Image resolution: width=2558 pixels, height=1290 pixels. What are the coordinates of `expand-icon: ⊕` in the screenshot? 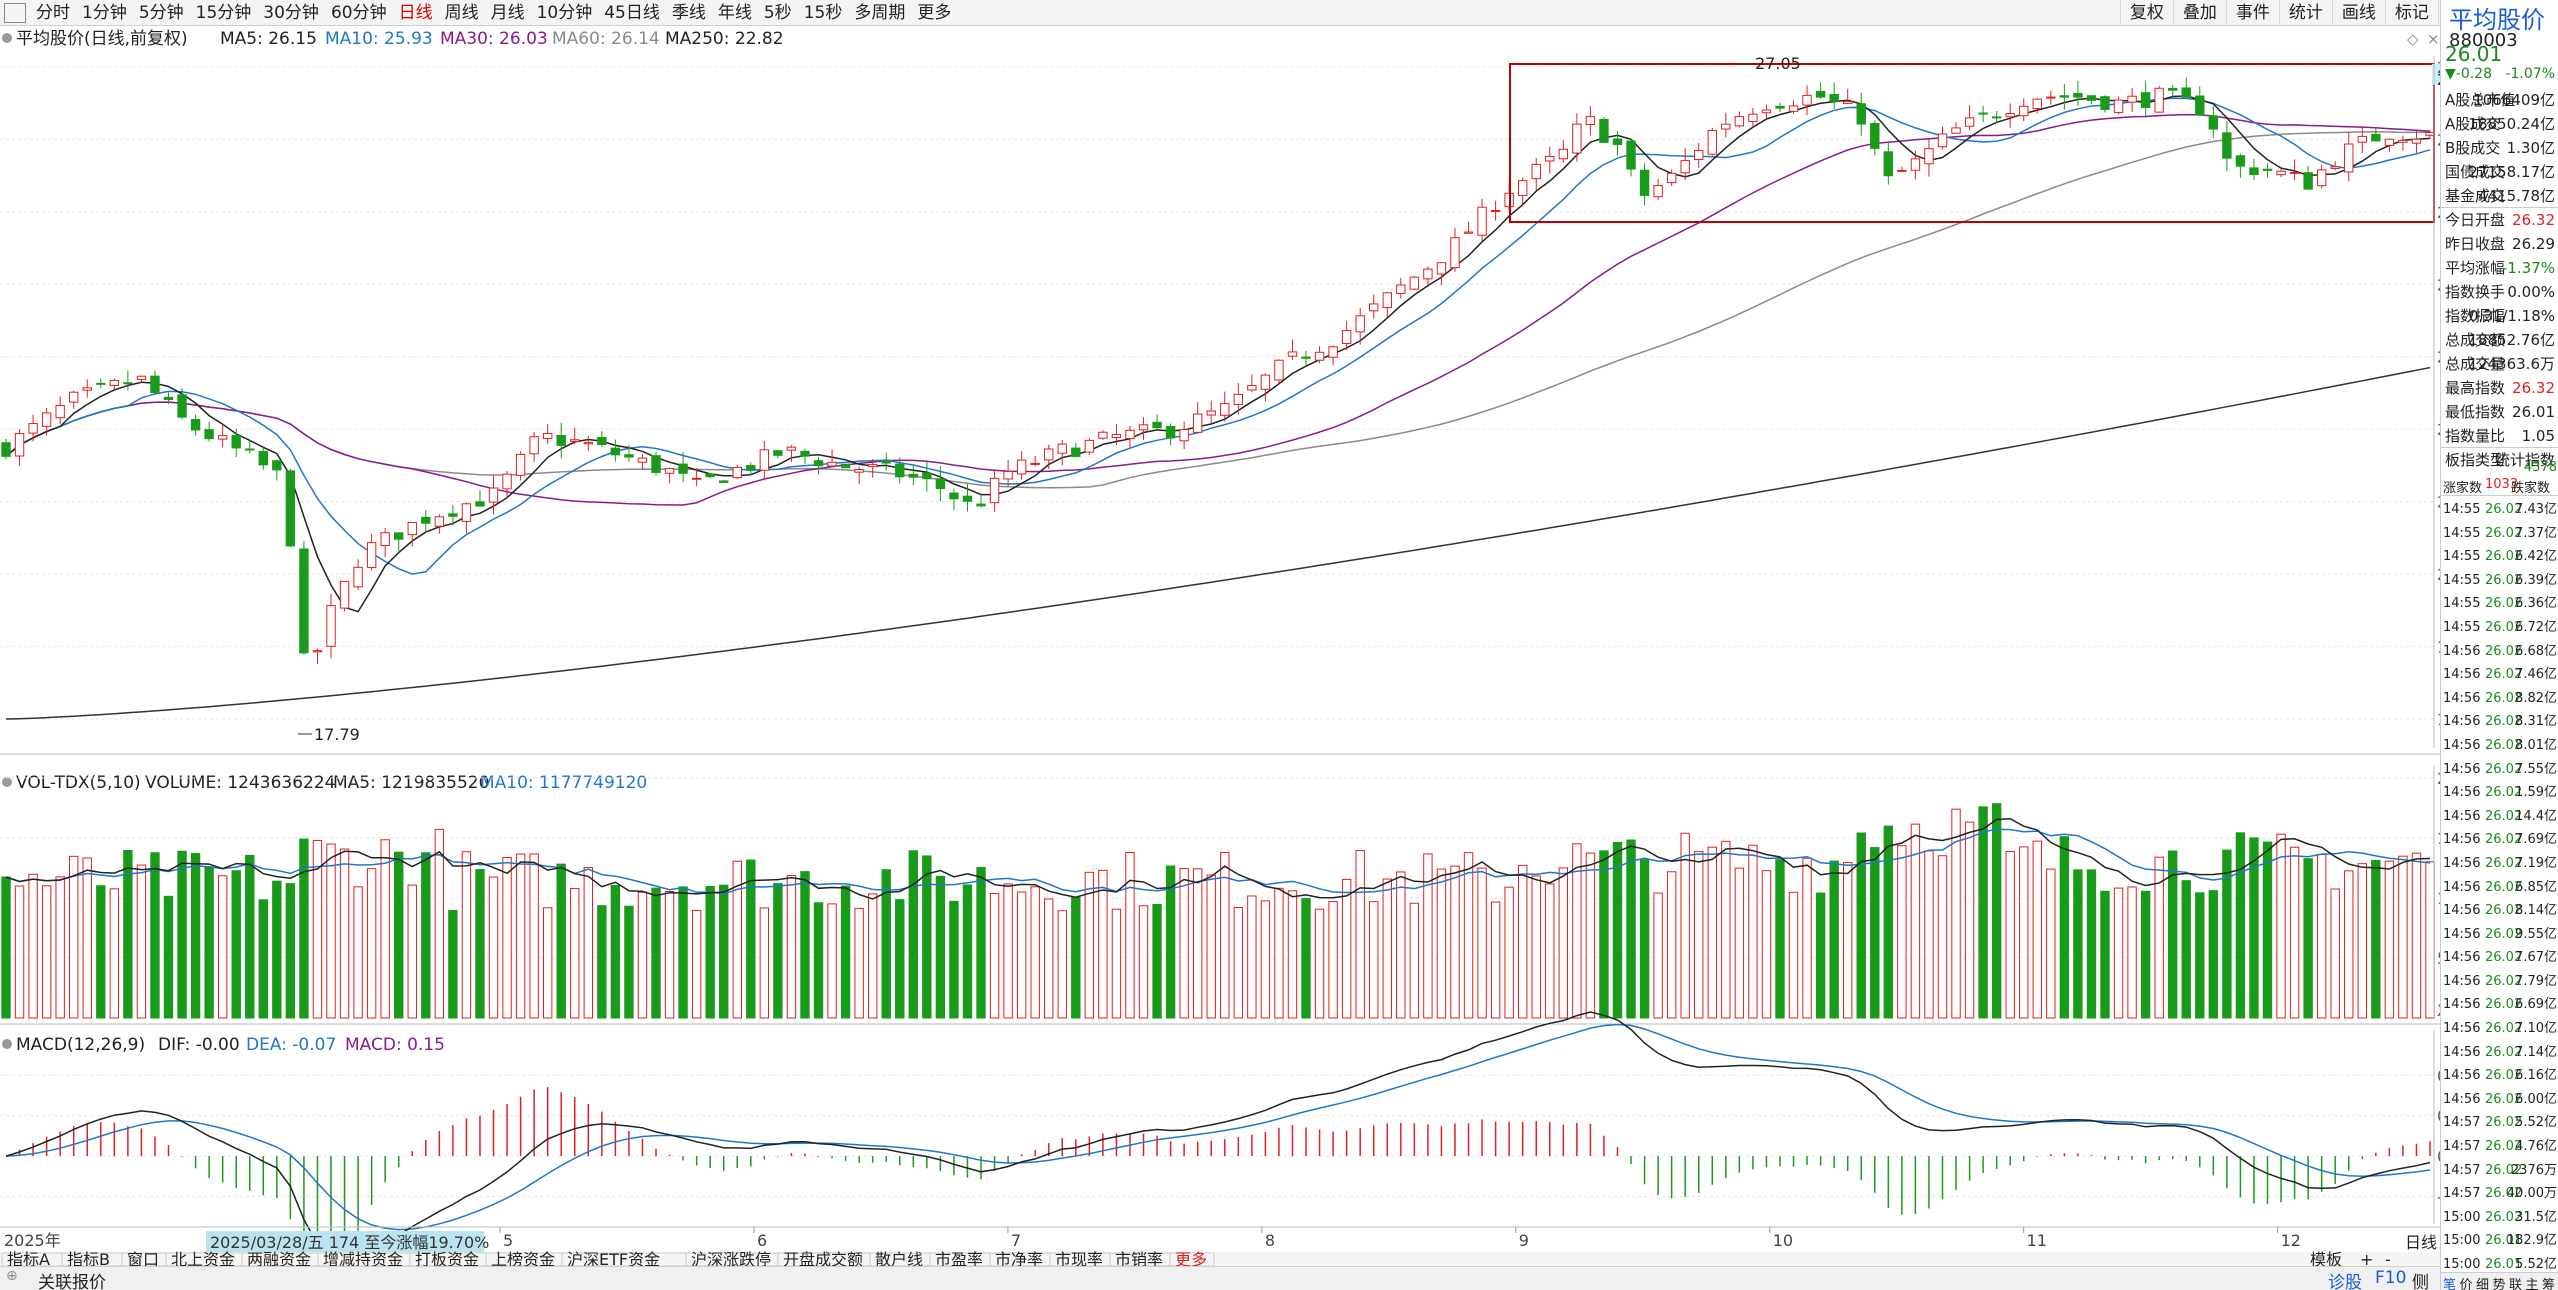 It's located at (12, 1276).